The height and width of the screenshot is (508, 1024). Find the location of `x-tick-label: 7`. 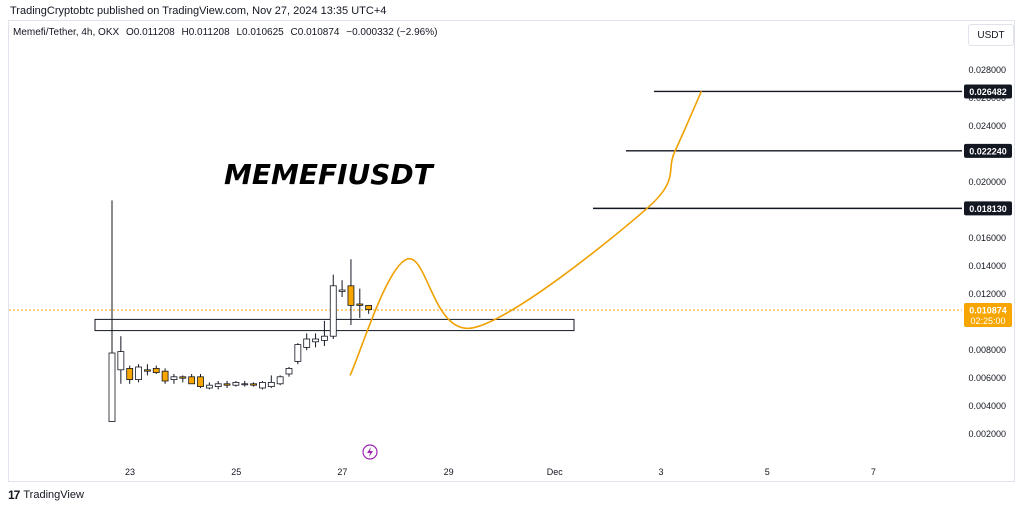

x-tick-label: 7 is located at coordinates (873, 472).